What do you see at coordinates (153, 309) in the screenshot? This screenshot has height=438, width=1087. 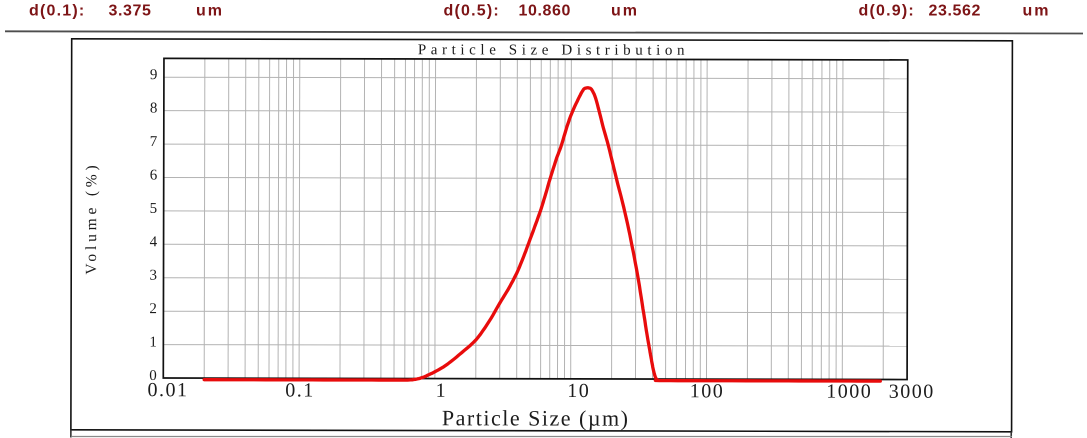 I see `svg-text: 2` at bounding box center [153, 309].